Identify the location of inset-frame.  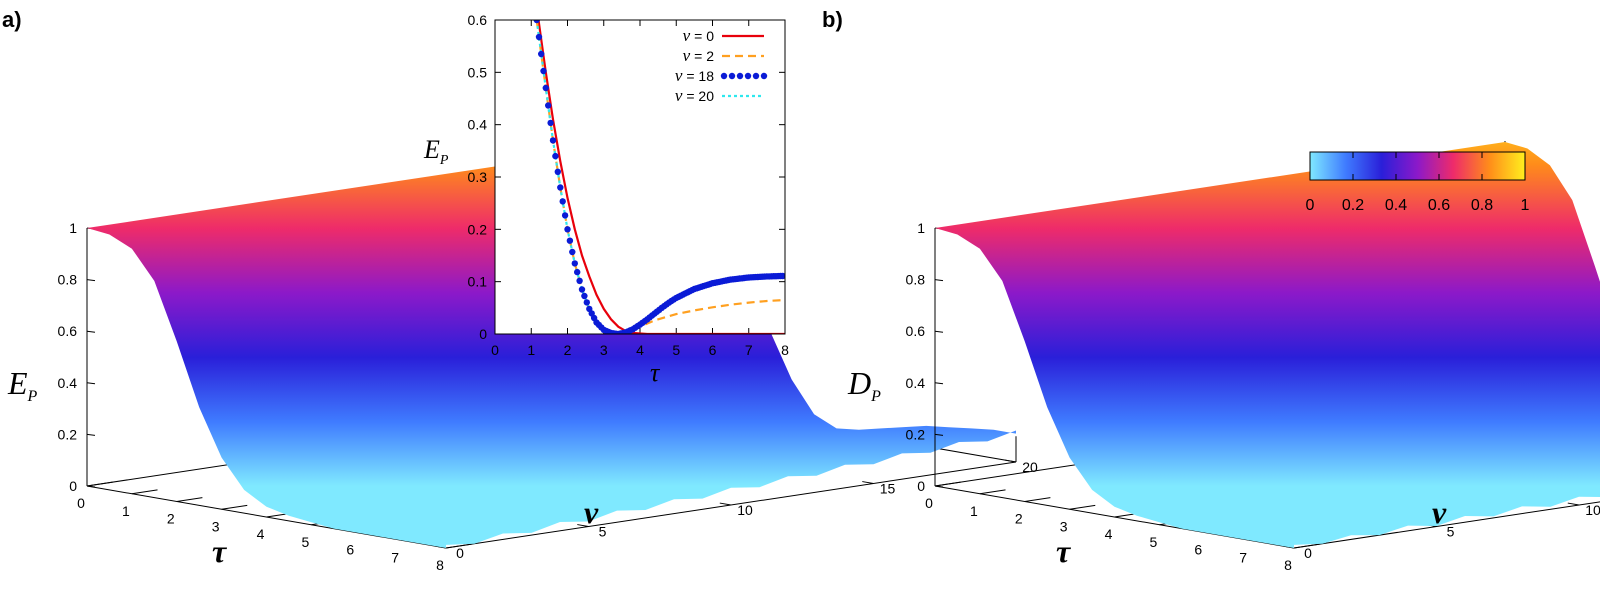
(640, 177).